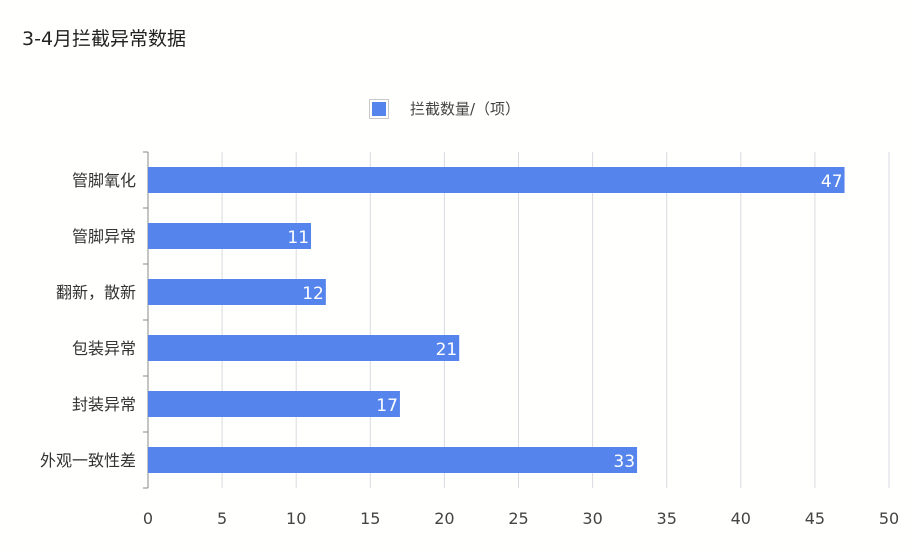 The image size is (912, 551). I want to click on bar-data-label: 33, so click(624, 462).